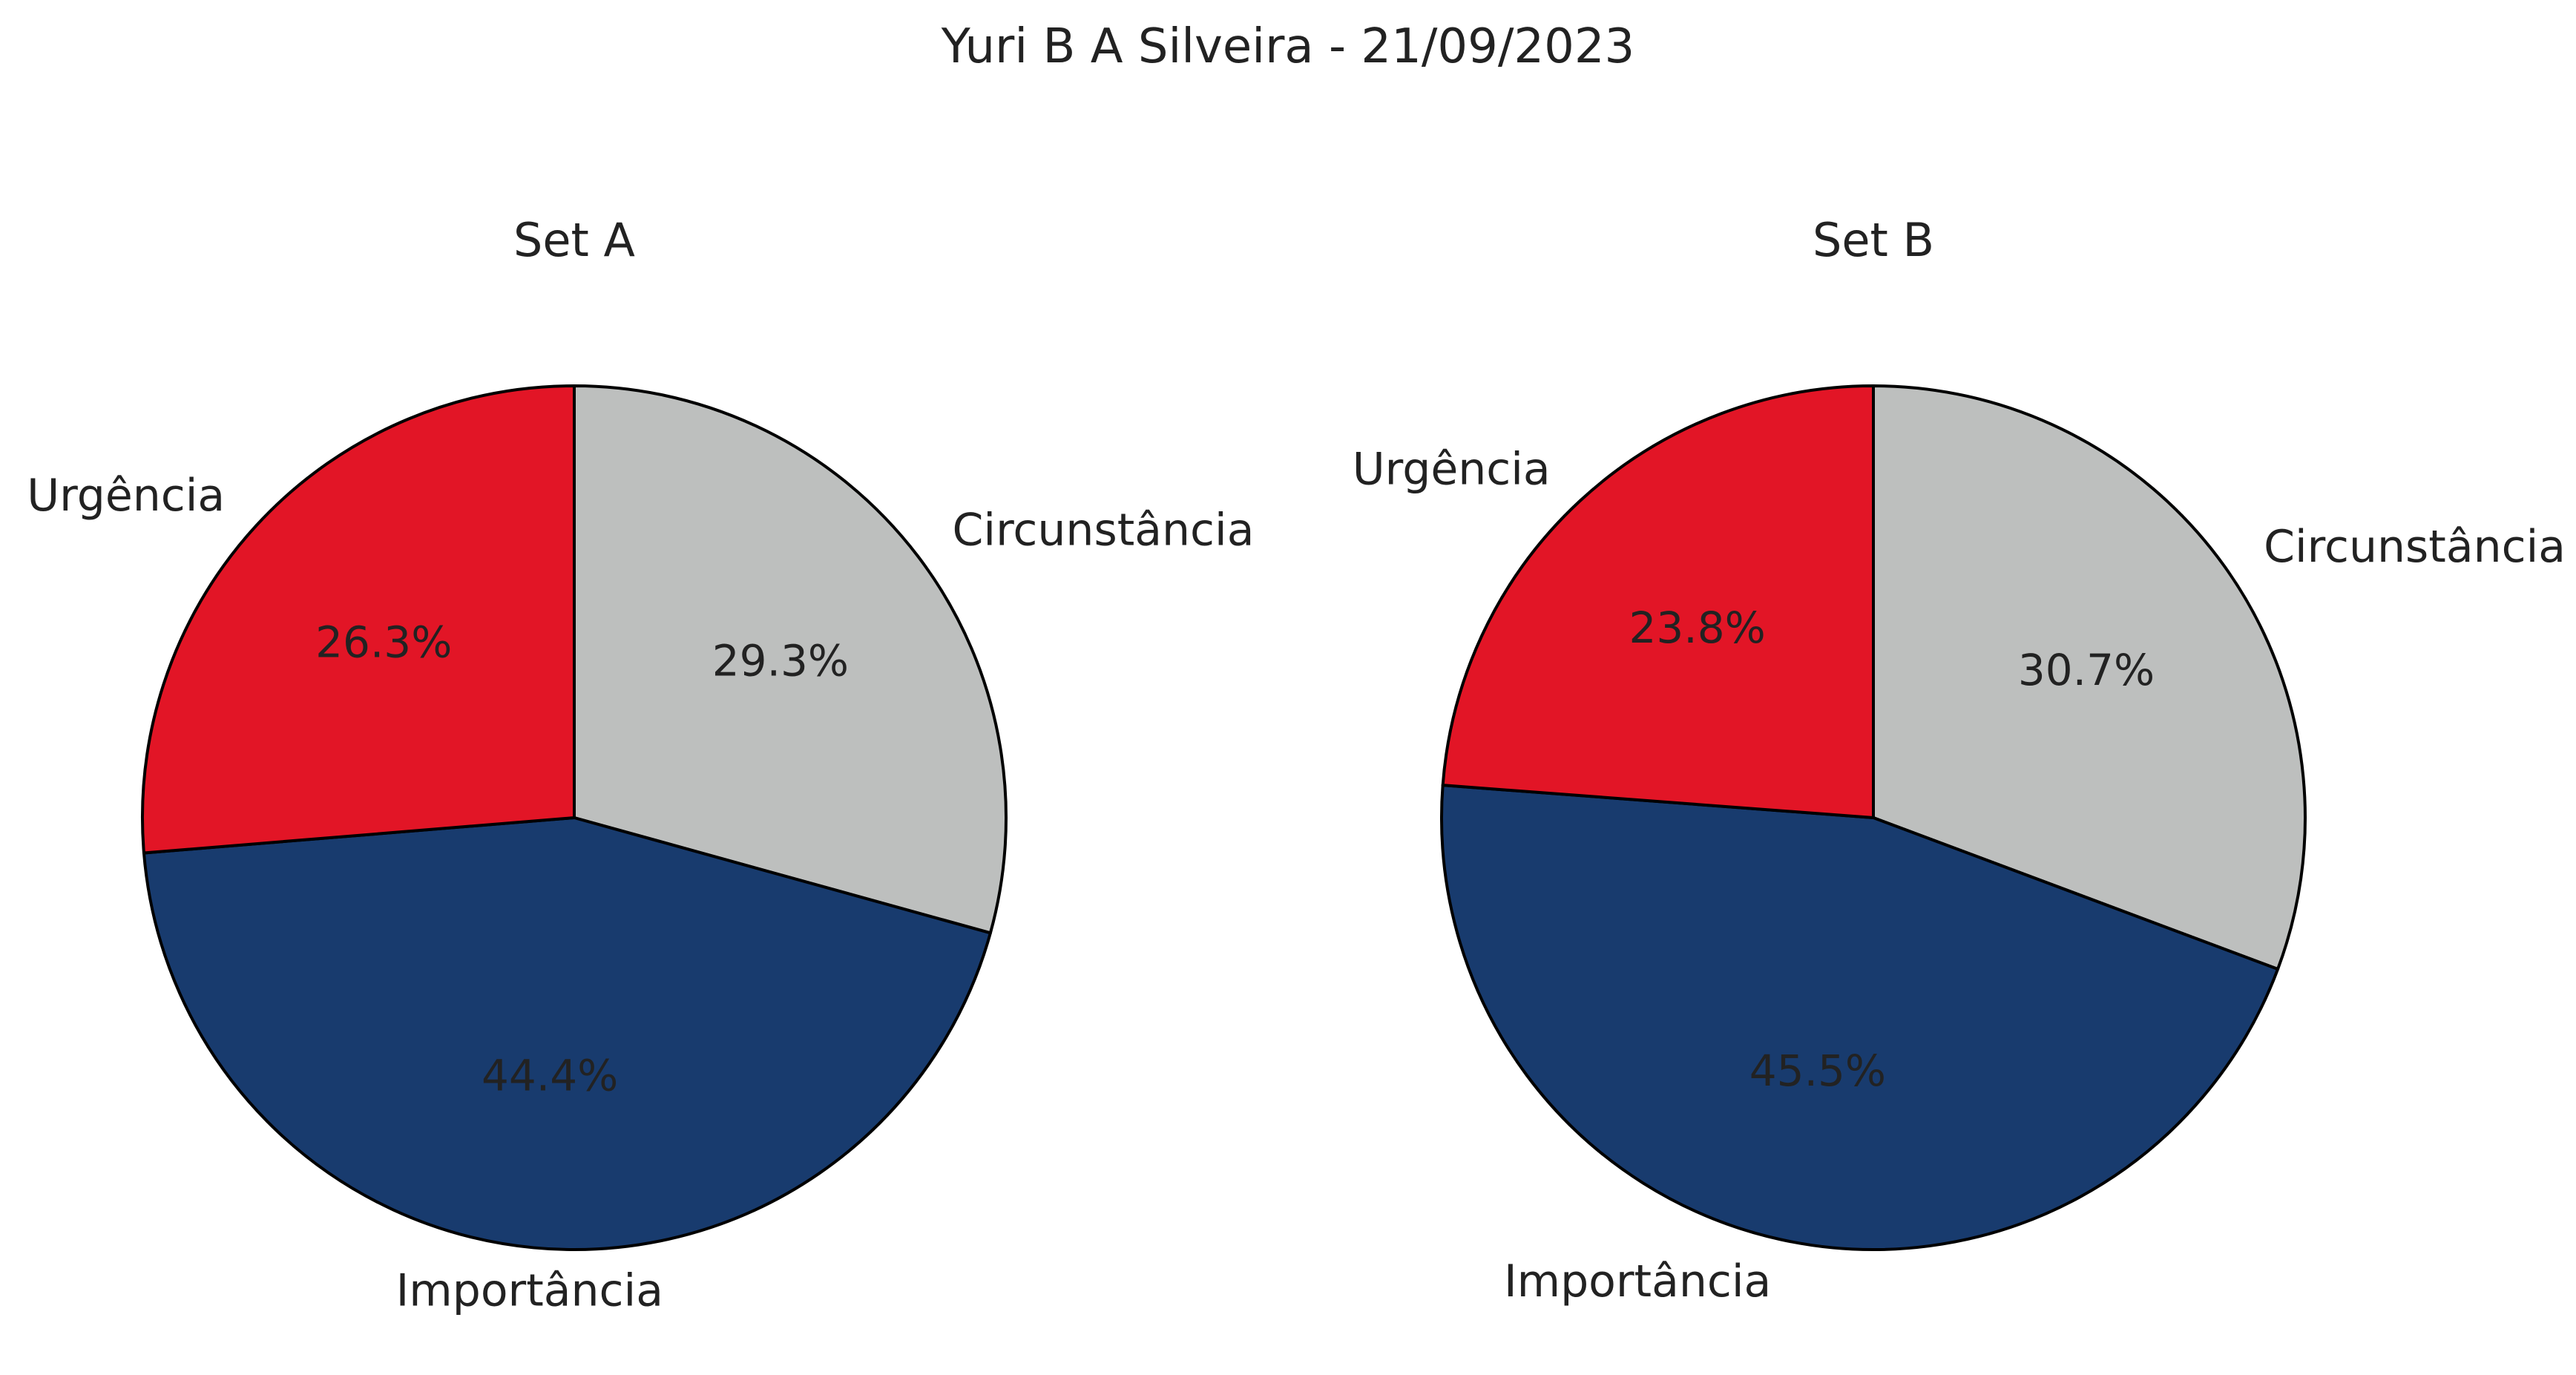 This screenshot has height=1375, width=2576. Describe the element at coordinates (550, 1076) in the screenshot. I see `percent-label: 44.4%` at that location.